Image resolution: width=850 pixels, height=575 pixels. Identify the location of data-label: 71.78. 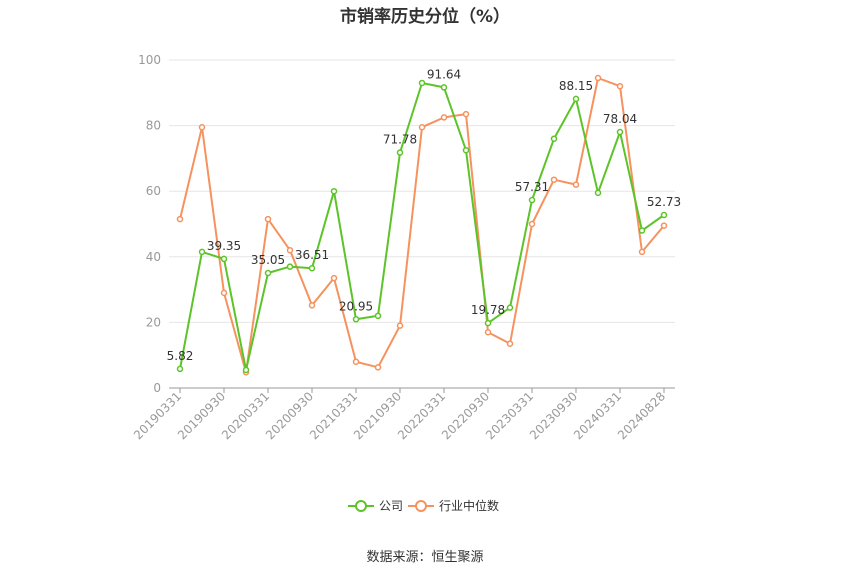
(400, 140).